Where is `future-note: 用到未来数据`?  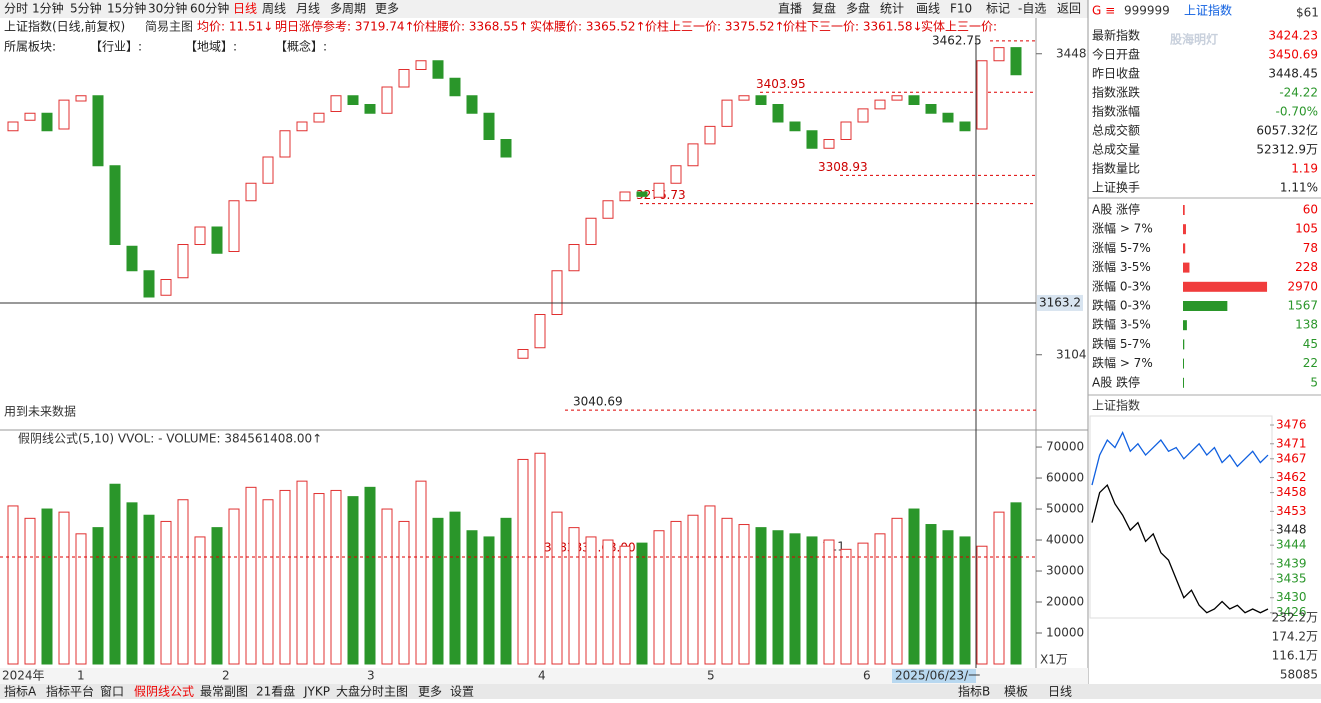
future-note: 用到未来数据 is located at coordinates (40, 411).